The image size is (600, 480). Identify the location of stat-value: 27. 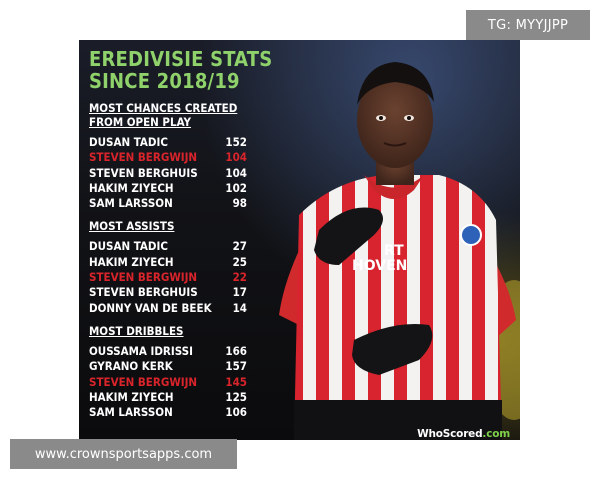
(239, 246).